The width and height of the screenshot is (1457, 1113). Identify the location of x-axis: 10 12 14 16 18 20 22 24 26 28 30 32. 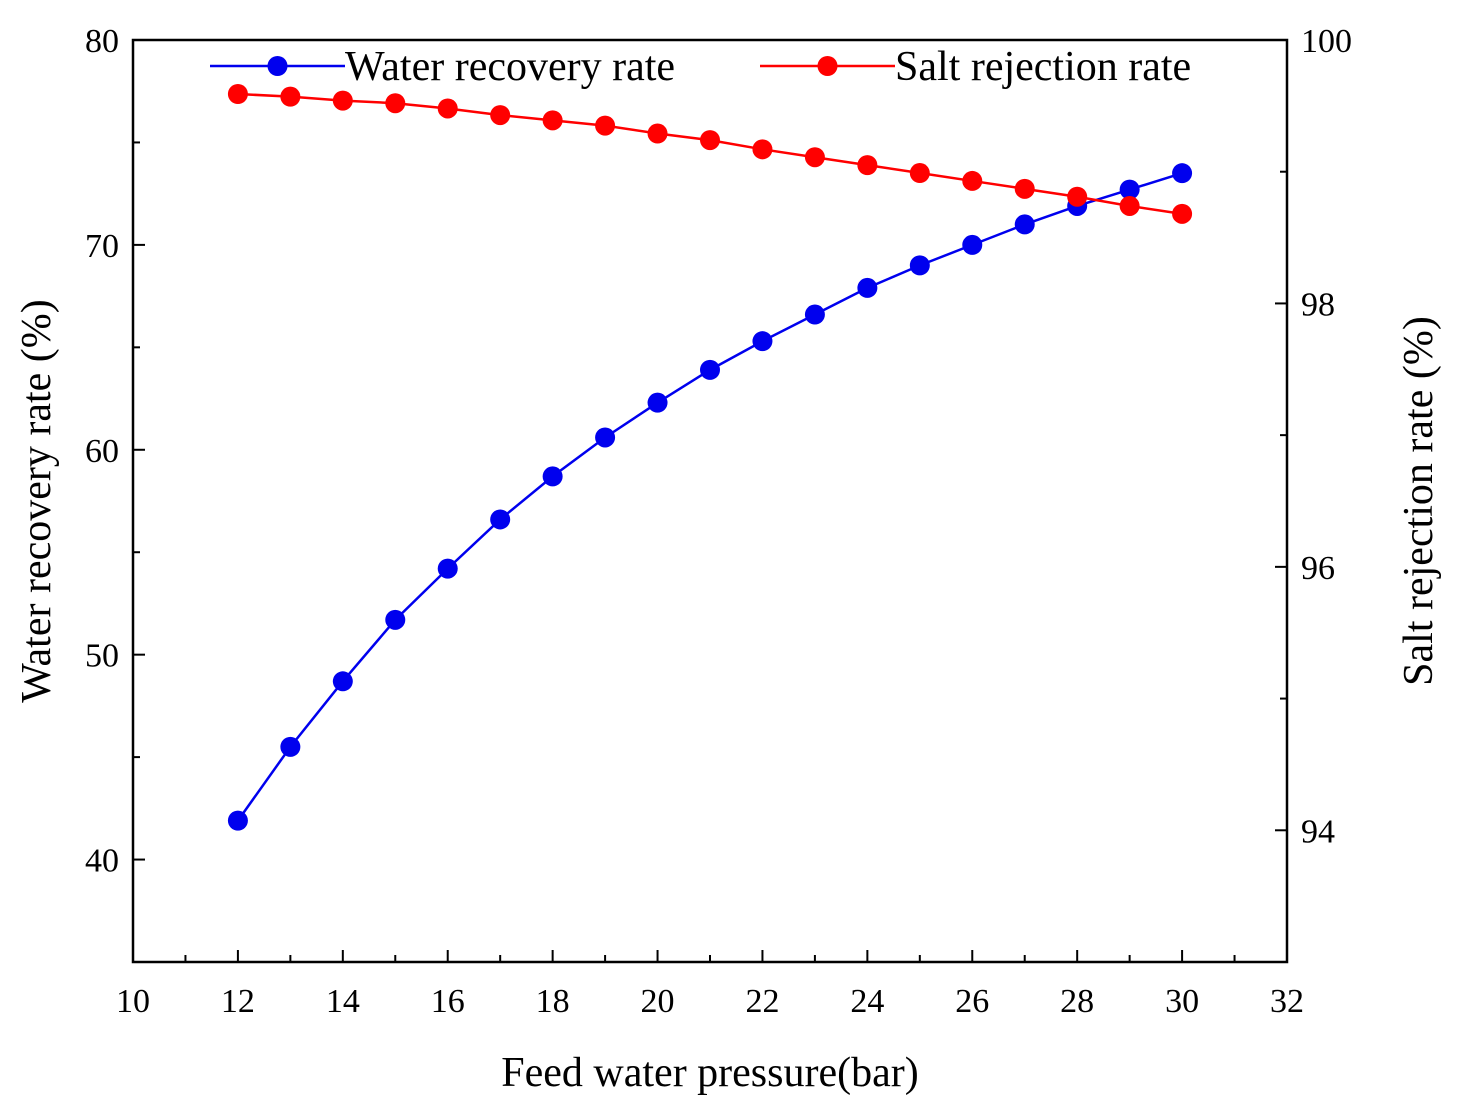
(710, 985).